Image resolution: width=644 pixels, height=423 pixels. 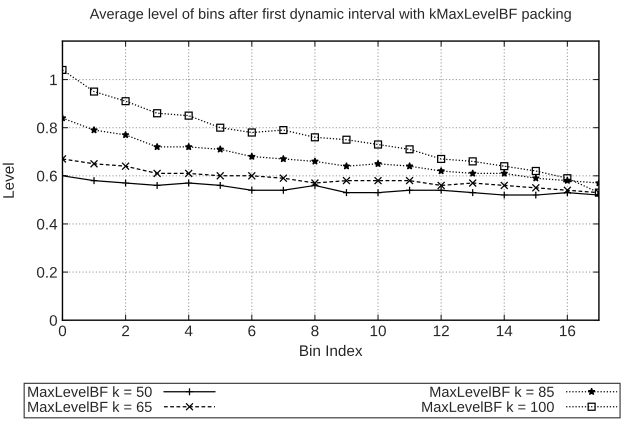 I want to click on legend-label: MaxLevelBF k = 85, so click(x=492, y=391).